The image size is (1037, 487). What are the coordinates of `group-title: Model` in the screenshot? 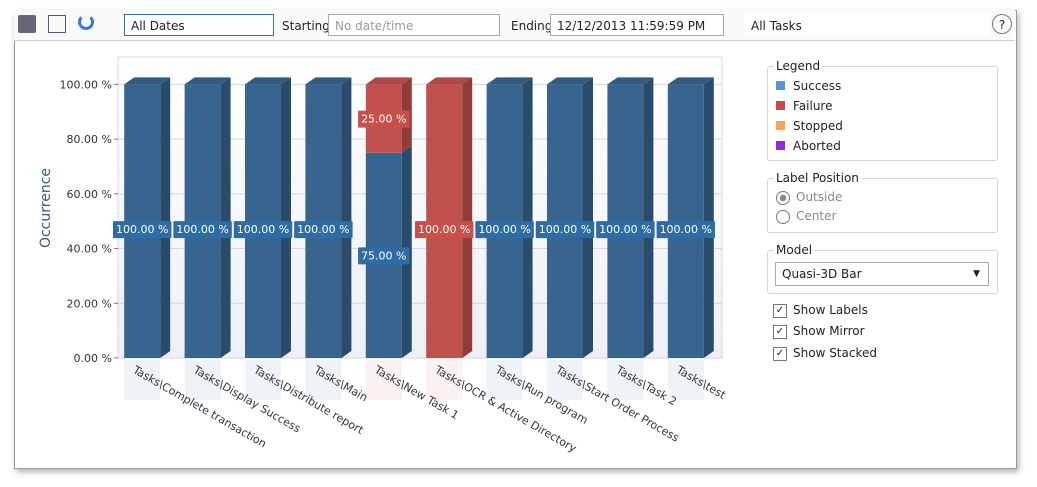 It's located at (794, 250).